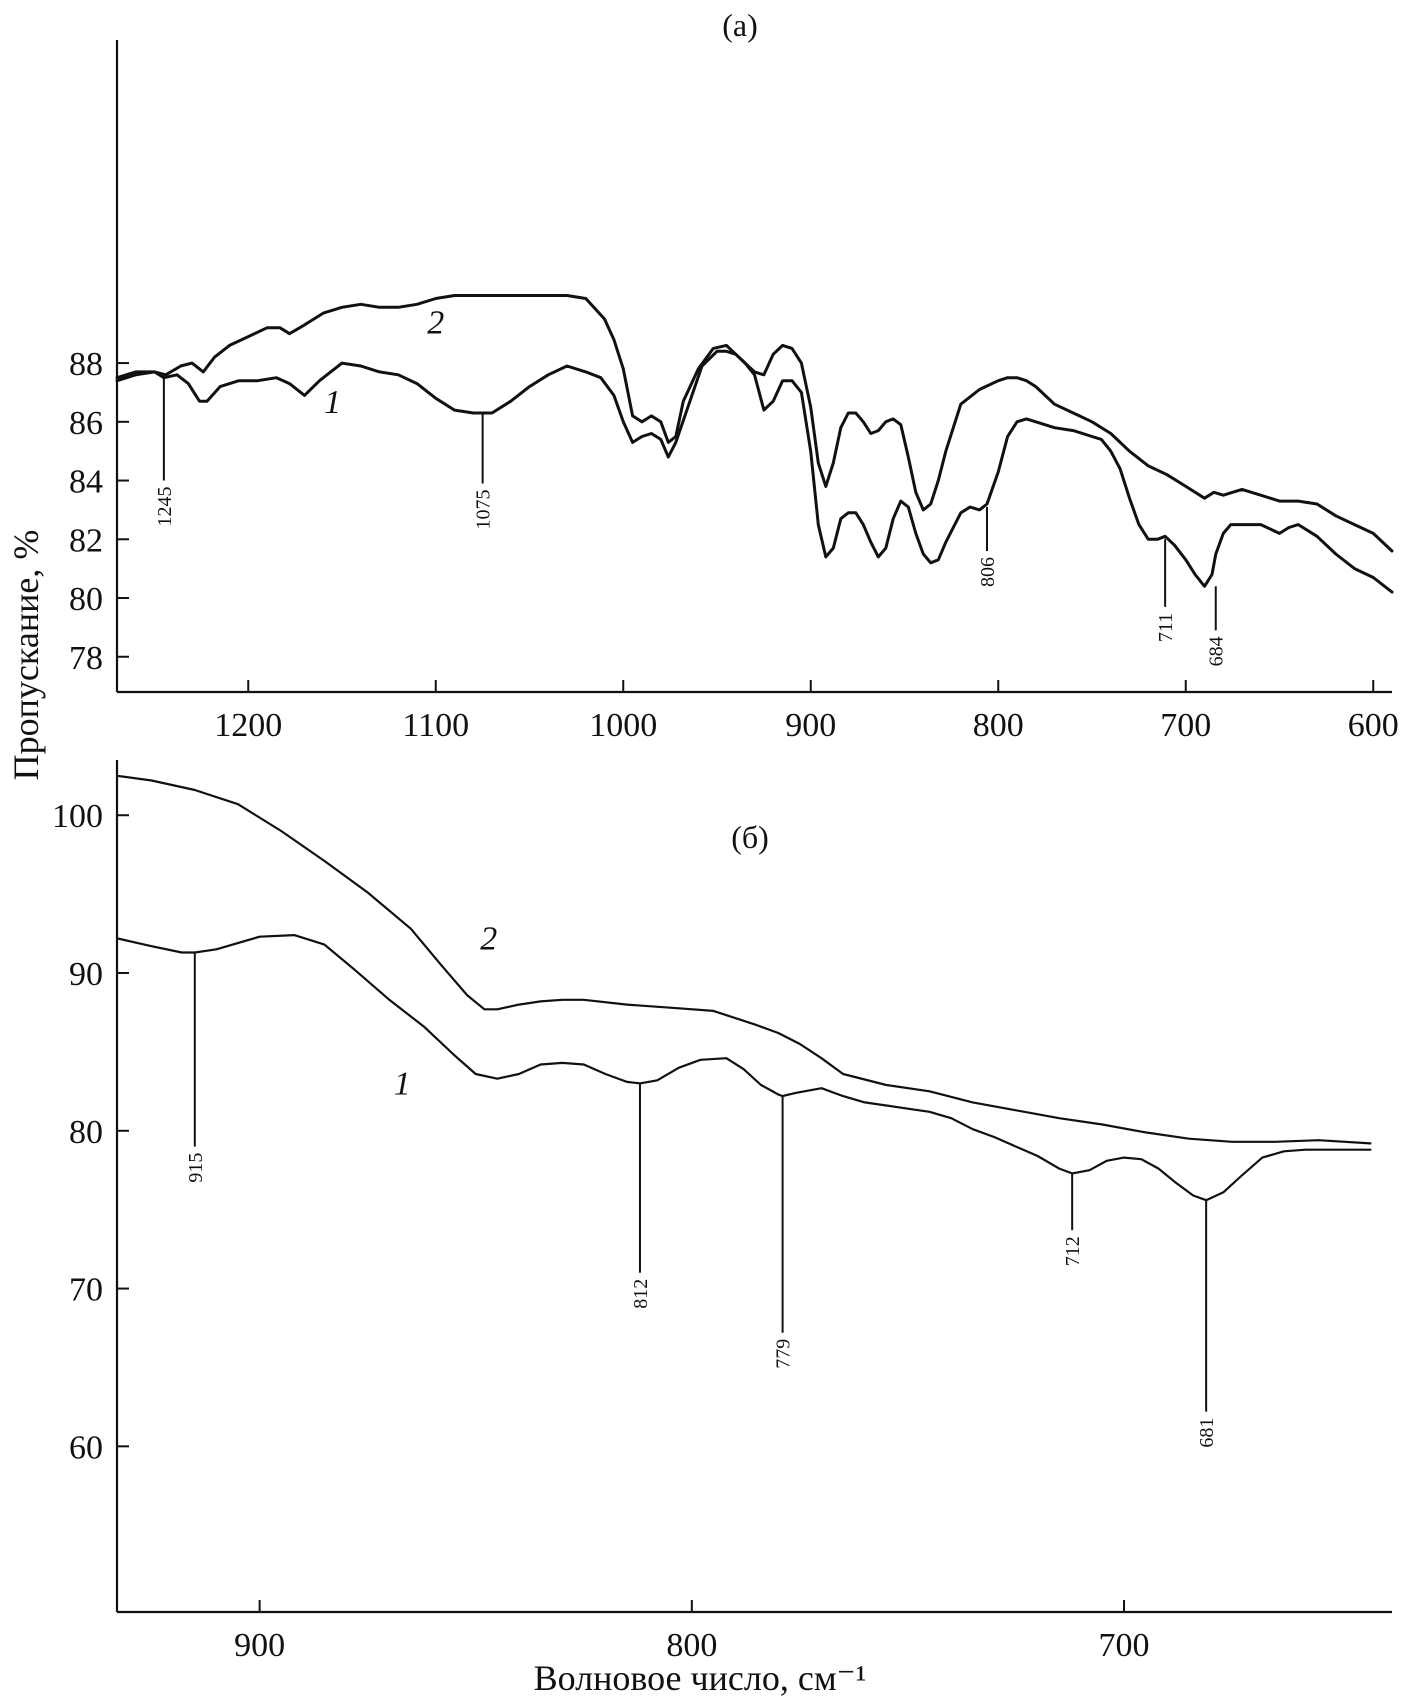 Image resolution: width=1401 pixels, height=1701 pixels. What do you see at coordinates (484, 509) in the screenshot?
I see `peak-label: 1075` at bounding box center [484, 509].